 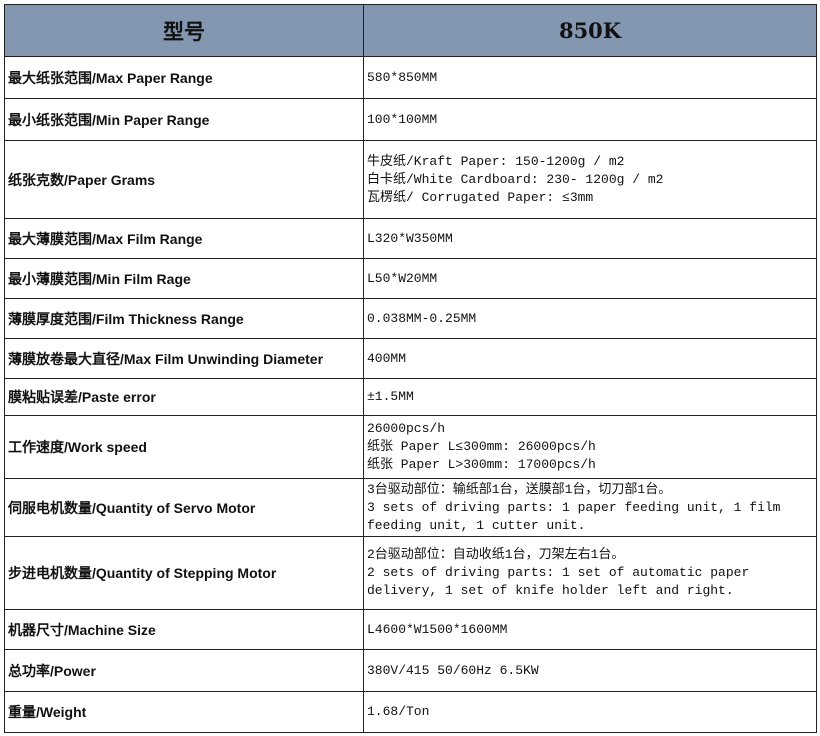 I want to click on spec-value: 26000pcs/h 纸张 Paper L≤300mm, so click(x=590, y=447).